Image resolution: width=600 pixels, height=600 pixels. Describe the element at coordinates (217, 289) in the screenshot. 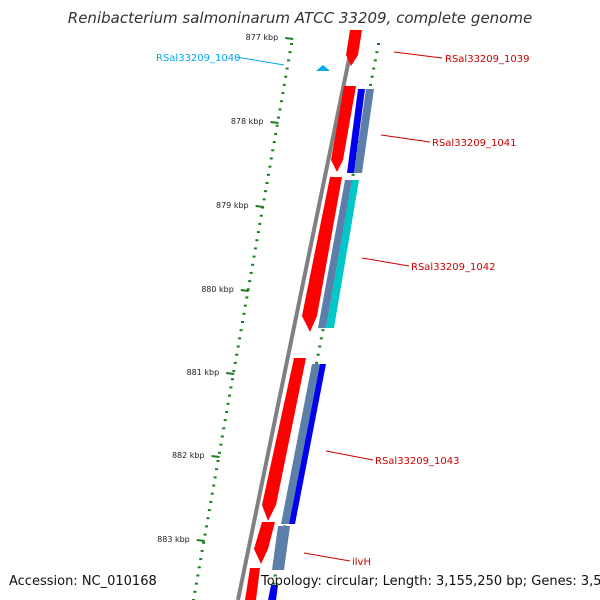

I see `scale-label: 880 kbp` at that location.